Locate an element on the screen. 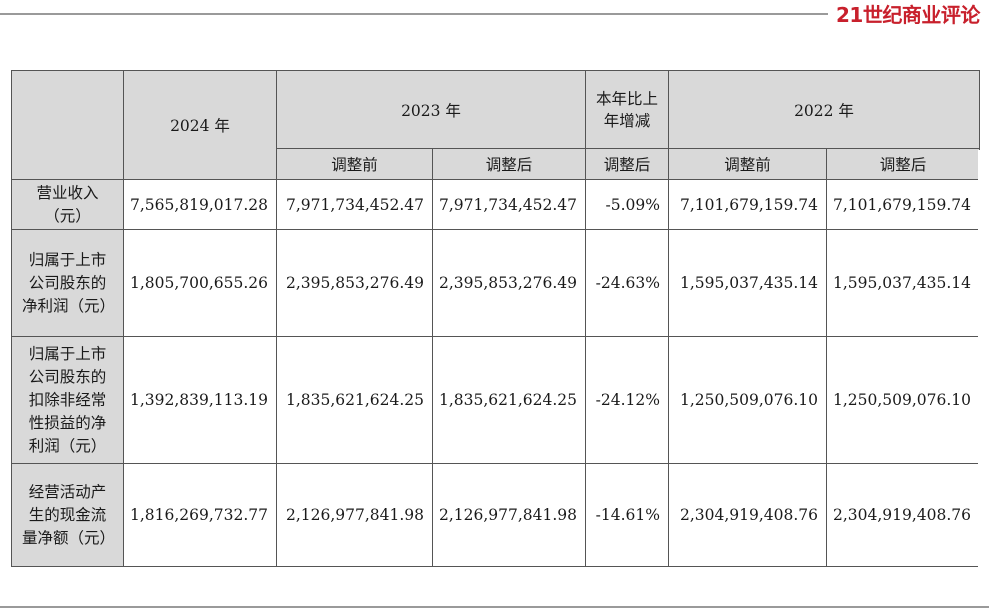  value-2024: 1,816,269,732.77 is located at coordinates (200, 515).